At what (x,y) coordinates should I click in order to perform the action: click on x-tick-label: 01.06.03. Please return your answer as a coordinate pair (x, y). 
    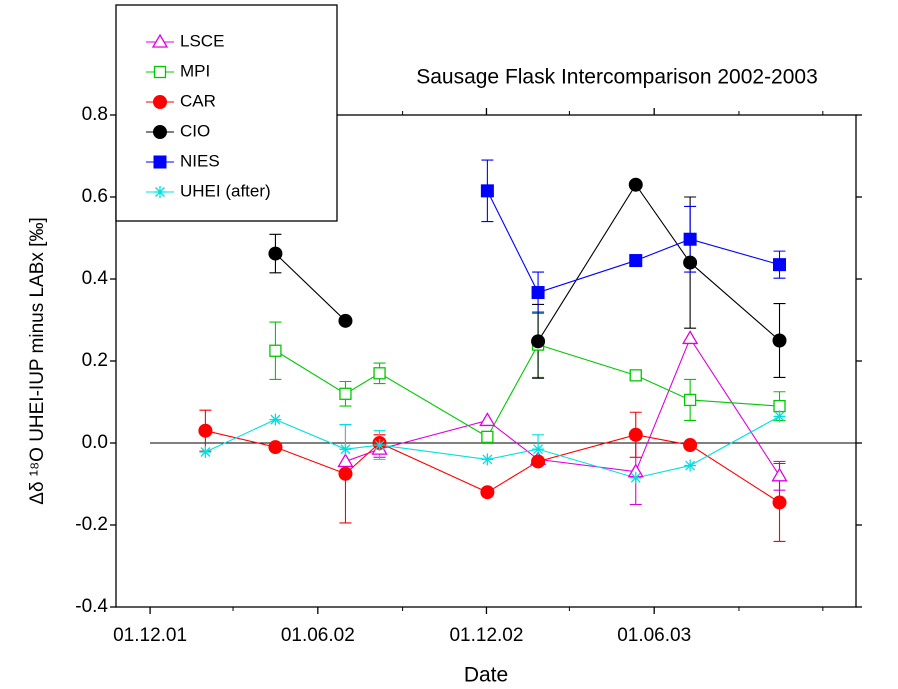
    Looking at the image, I should click on (654, 635).